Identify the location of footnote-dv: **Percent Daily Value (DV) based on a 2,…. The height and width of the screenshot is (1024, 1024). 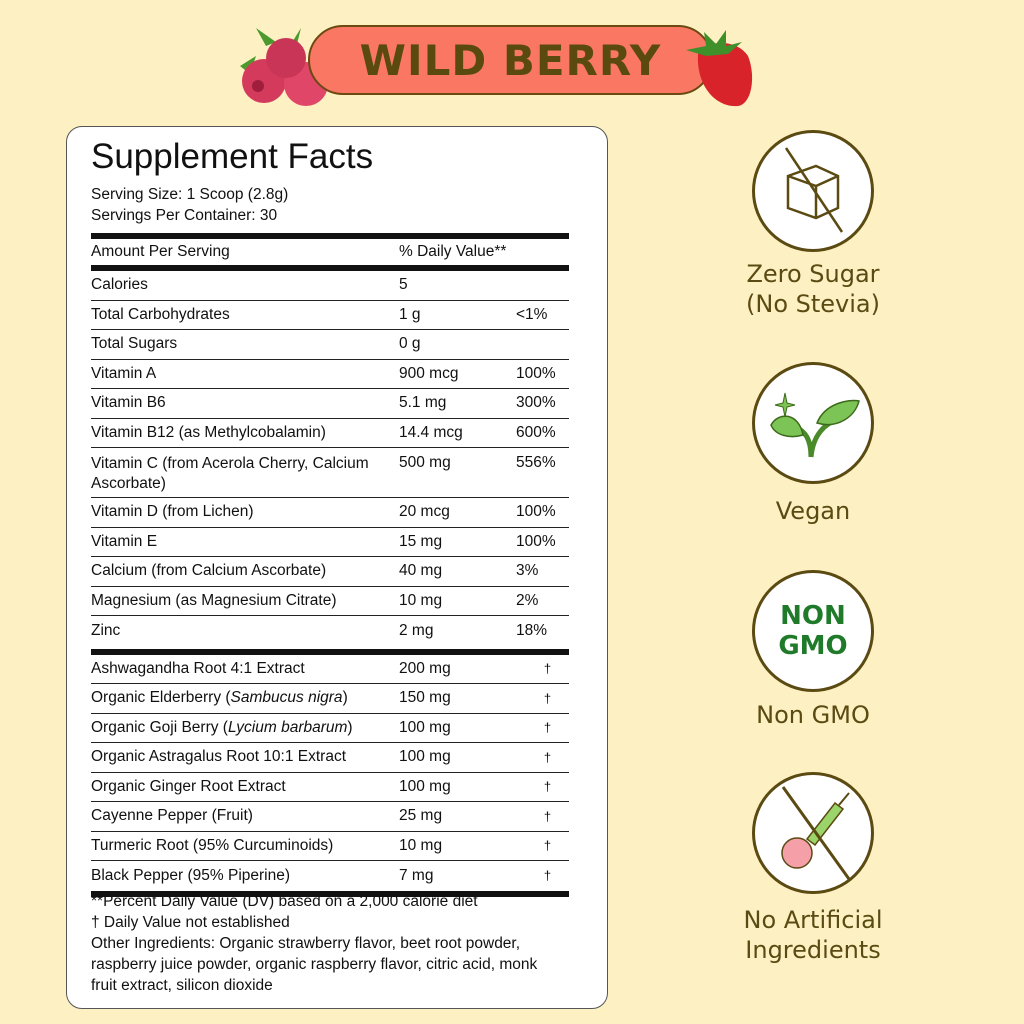
(284, 901).